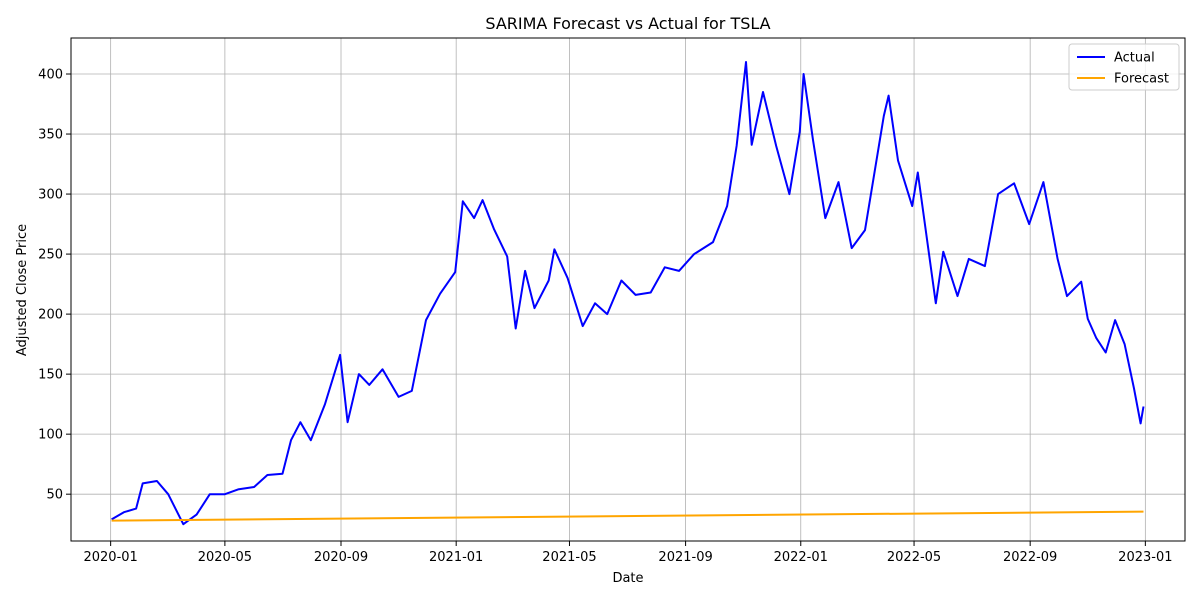  What do you see at coordinates (50, 315) in the screenshot?
I see `y-tick-label: 200` at bounding box center [50, 315].